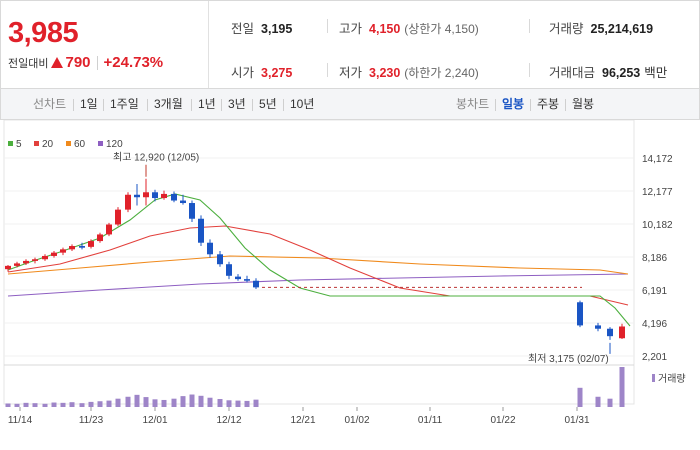  What do you see at coordinates (57, 62) in the screenshot?
I see `up-triangle-icon` at bounding box center [57, 62].